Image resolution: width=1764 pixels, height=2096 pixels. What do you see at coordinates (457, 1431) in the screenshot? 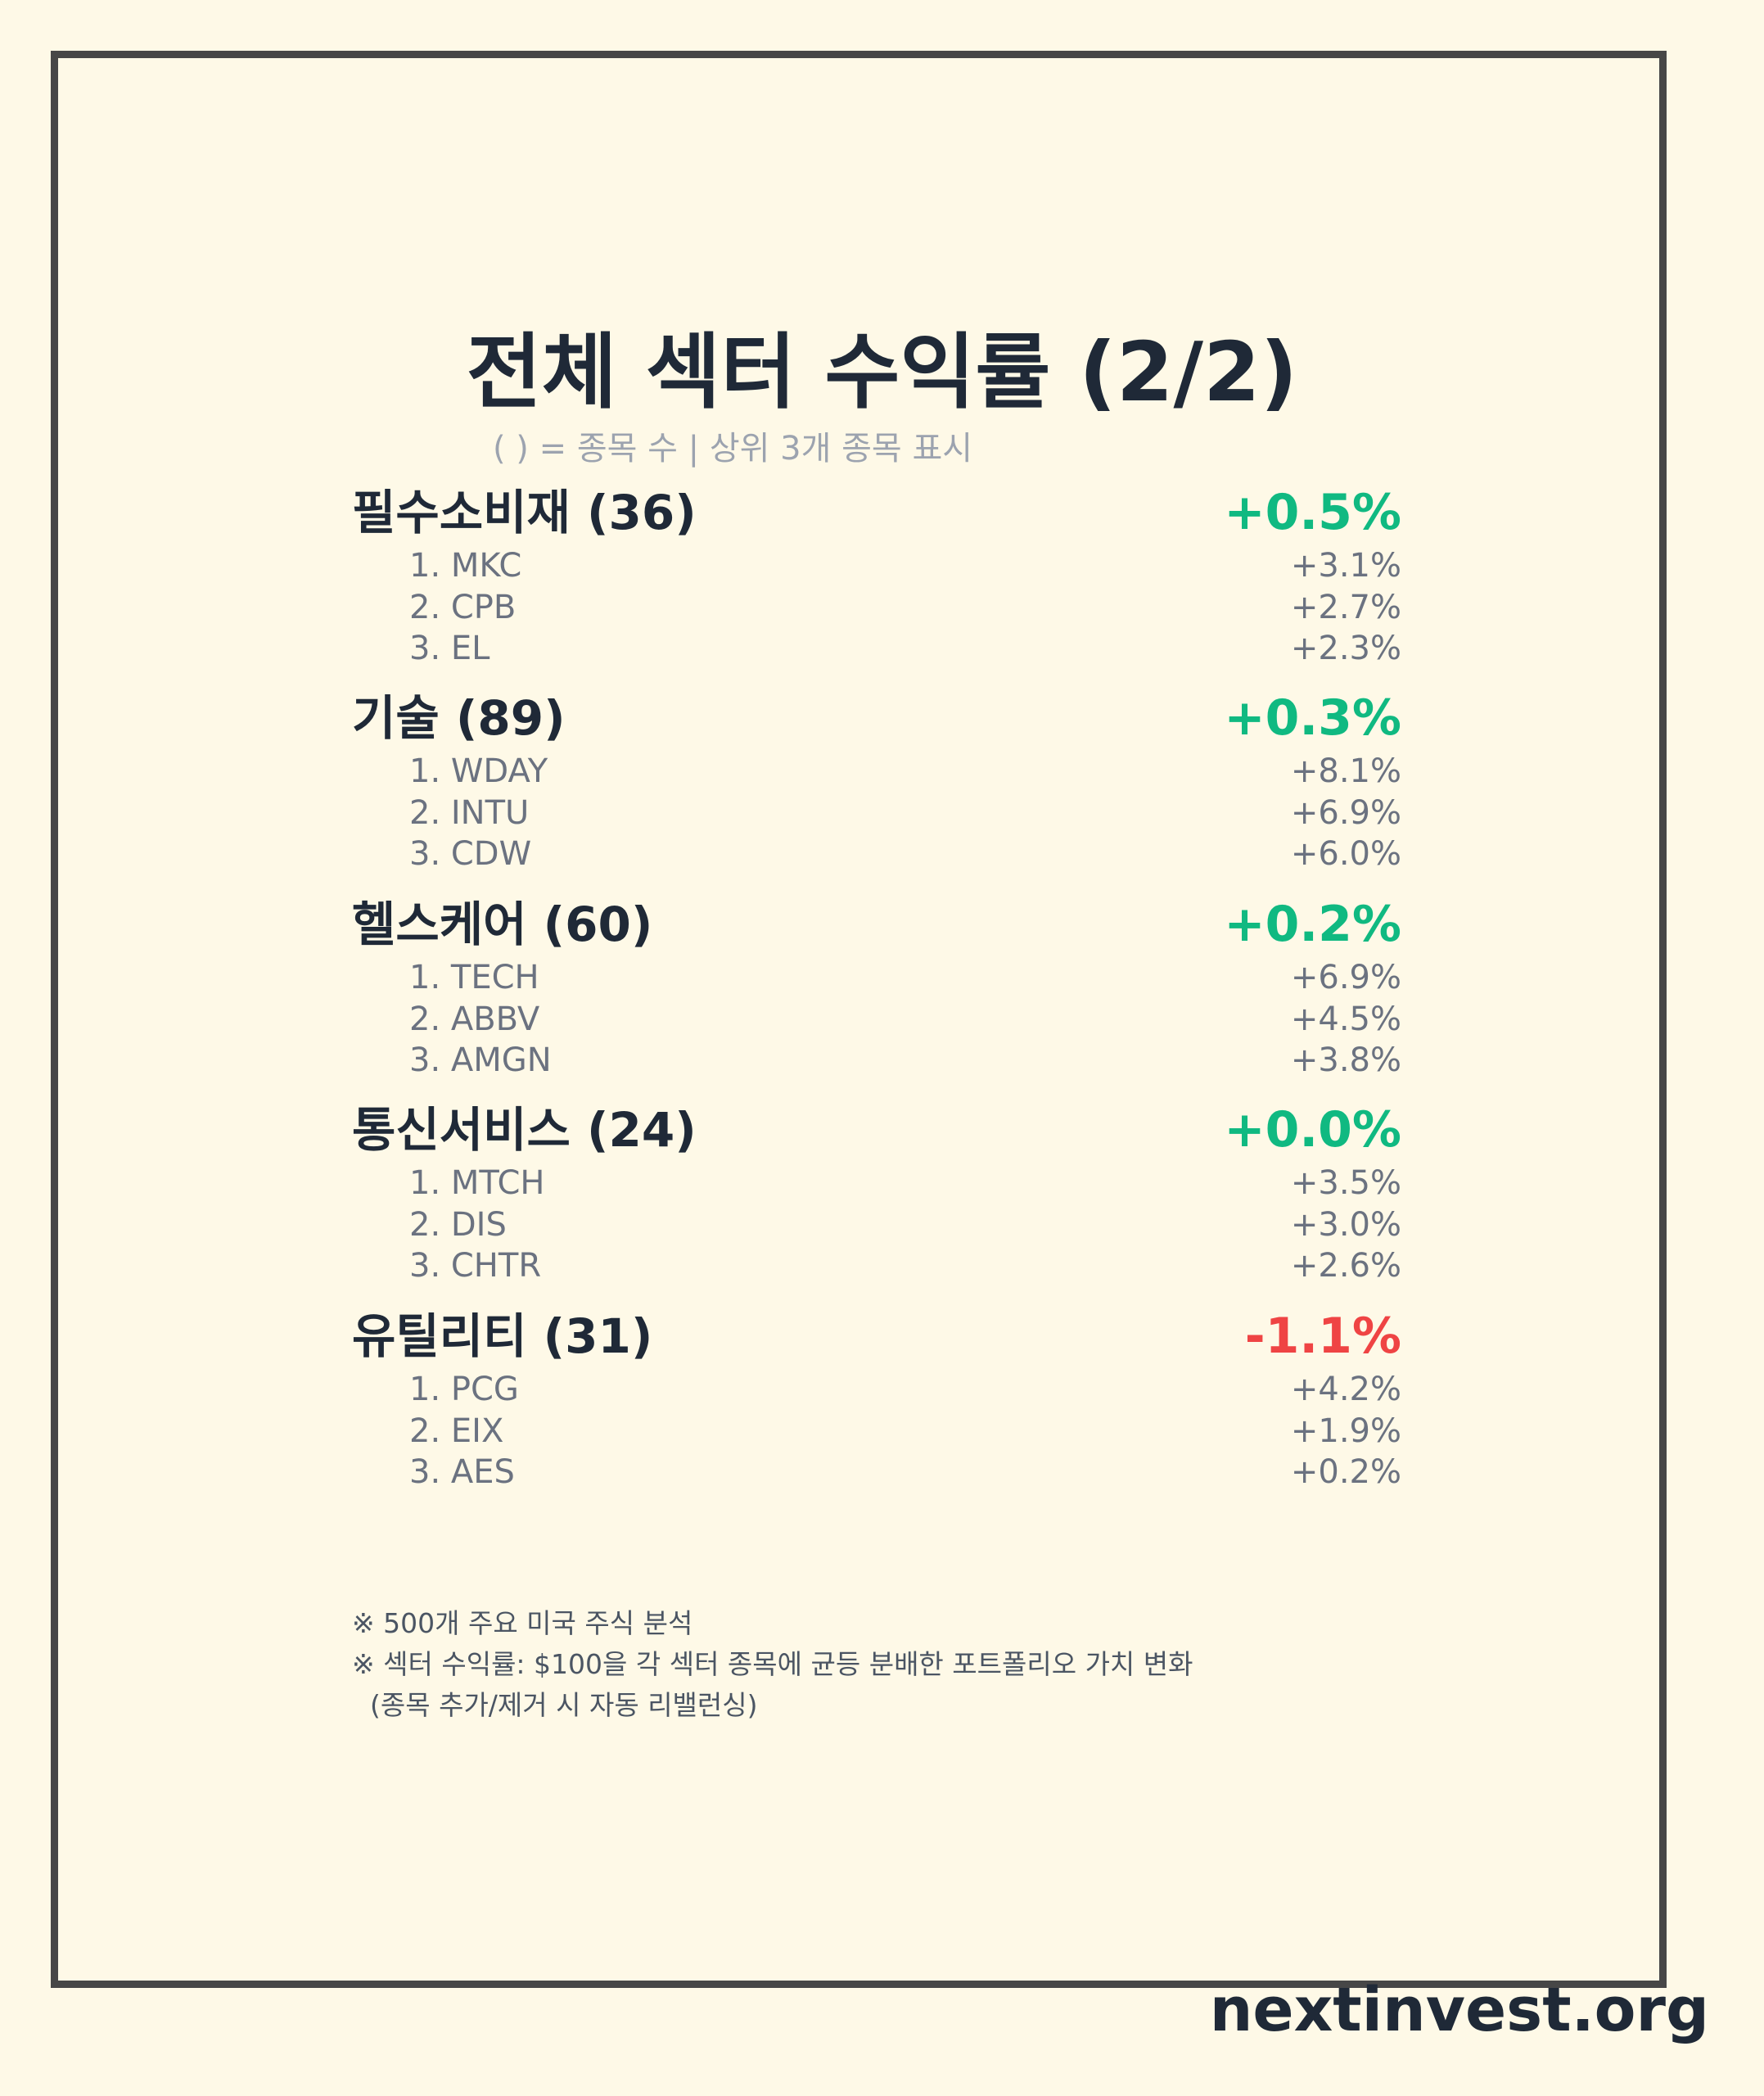
I see `stock-name: 2. EIX` at bounding box center [457, 1431].